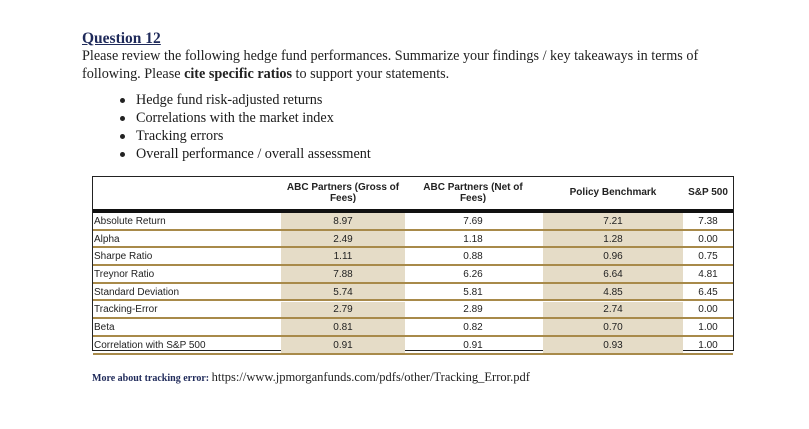 The height and width of the screenshot is (429, 809). Describe the element at coordinates (413, 222) in the screenshot. I see `table-row: Absolute Return 8.97 7.69 7.21 7.38` at that location.